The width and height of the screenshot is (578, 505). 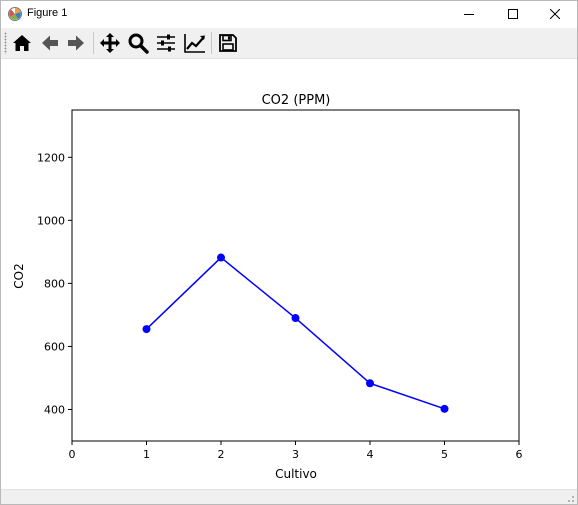 I want to click on x-tick-label: 1, so click(x=146, y=454).